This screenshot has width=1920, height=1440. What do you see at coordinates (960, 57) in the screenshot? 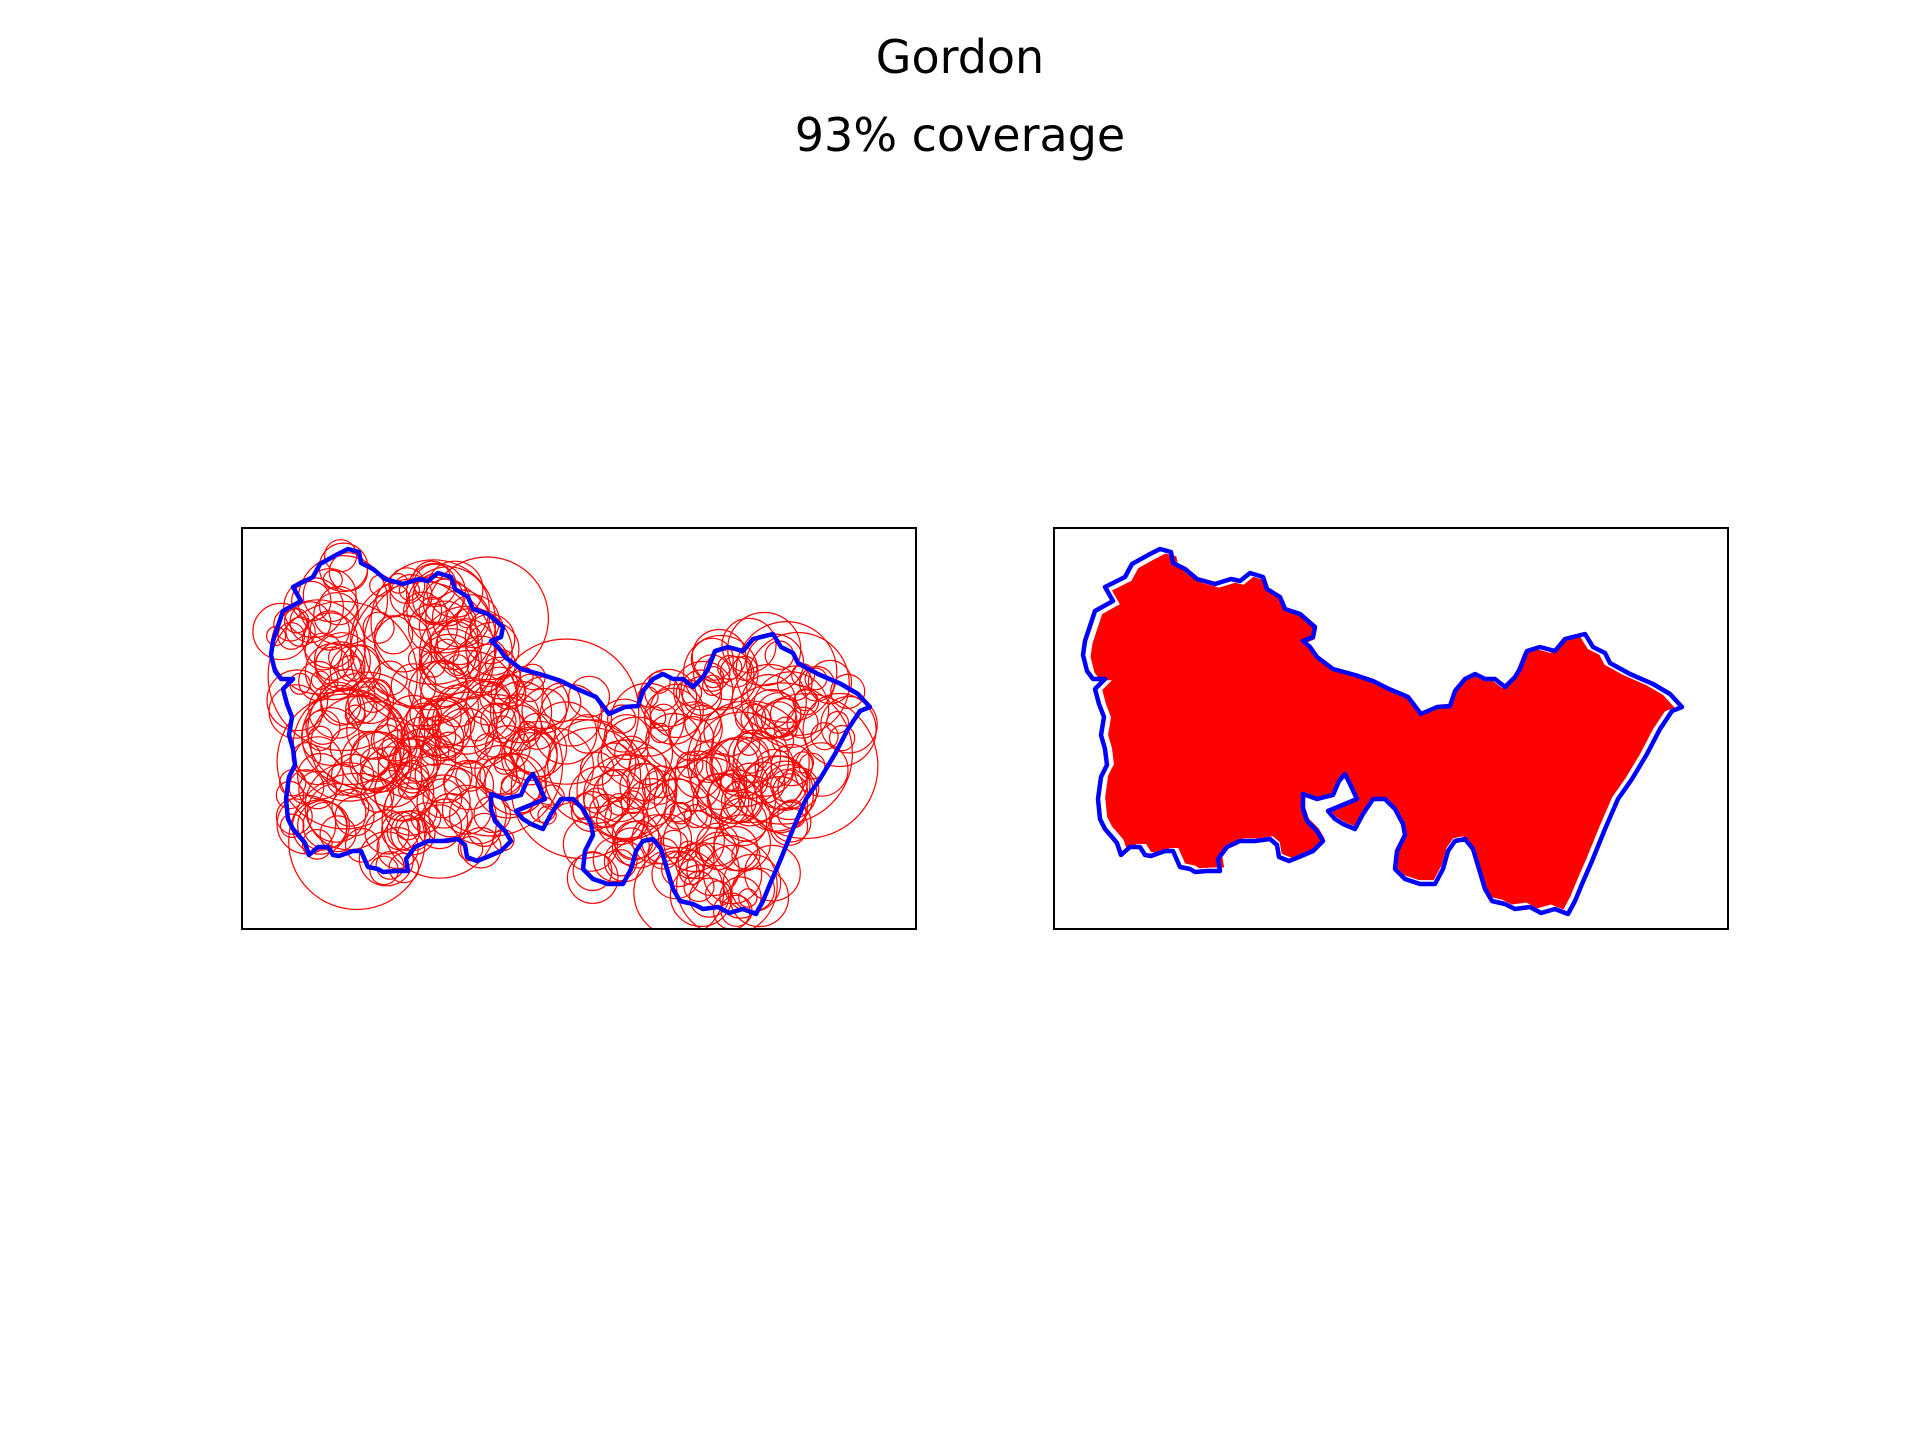
I see `figure-title: Gordon` at bounding box center [960, 57].